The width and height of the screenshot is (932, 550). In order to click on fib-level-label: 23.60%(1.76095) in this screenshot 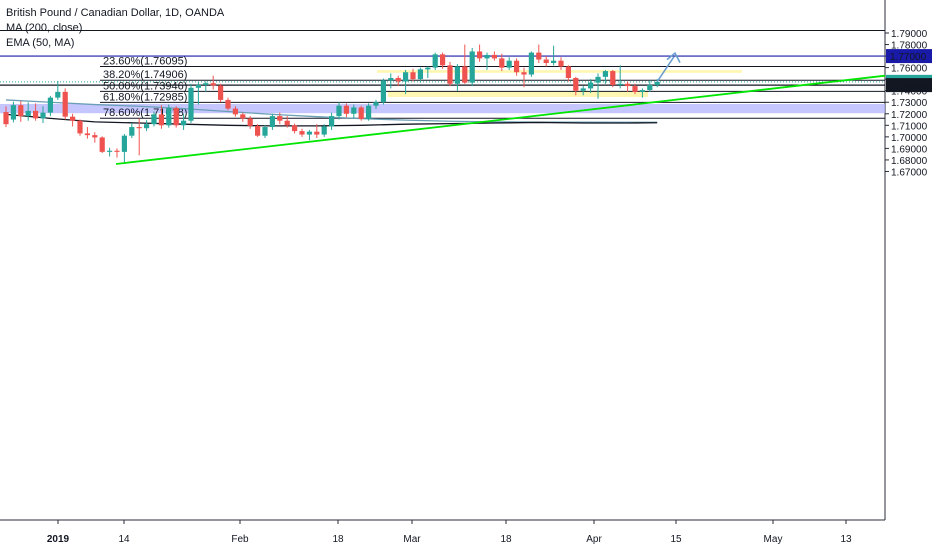, I will do `click(145, 62)`.